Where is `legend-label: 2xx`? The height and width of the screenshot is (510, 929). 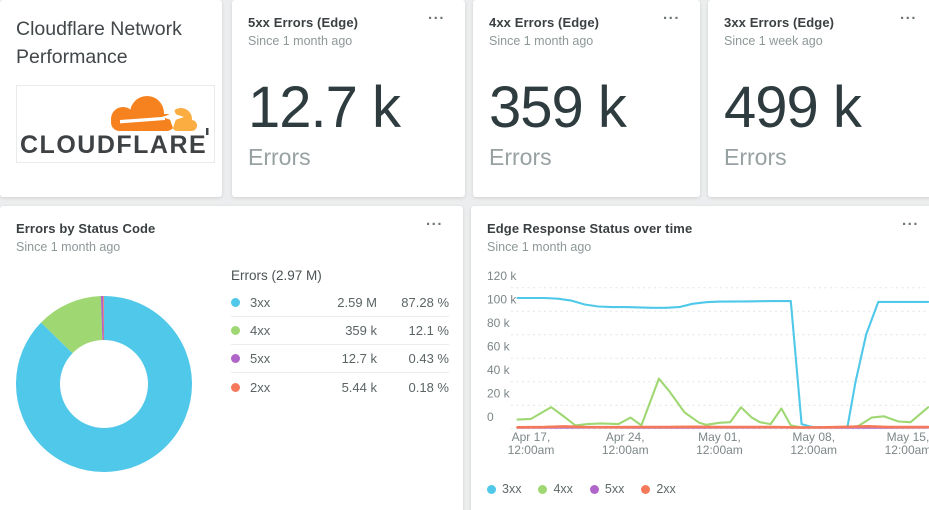 legend-label: 2xx is located at coordinates (666, 489).